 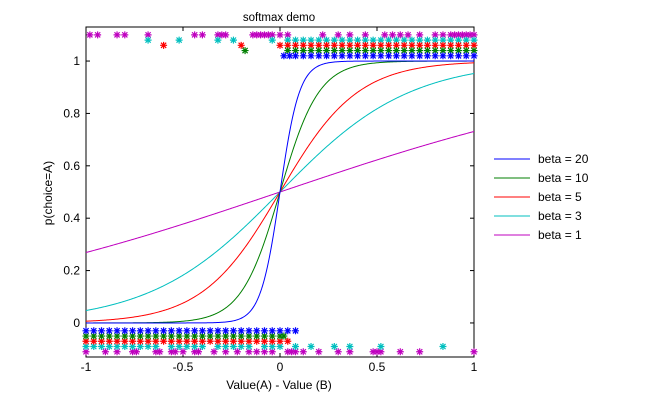 I want to click on legend-label: beta = 20, so click(x=563, y=159).